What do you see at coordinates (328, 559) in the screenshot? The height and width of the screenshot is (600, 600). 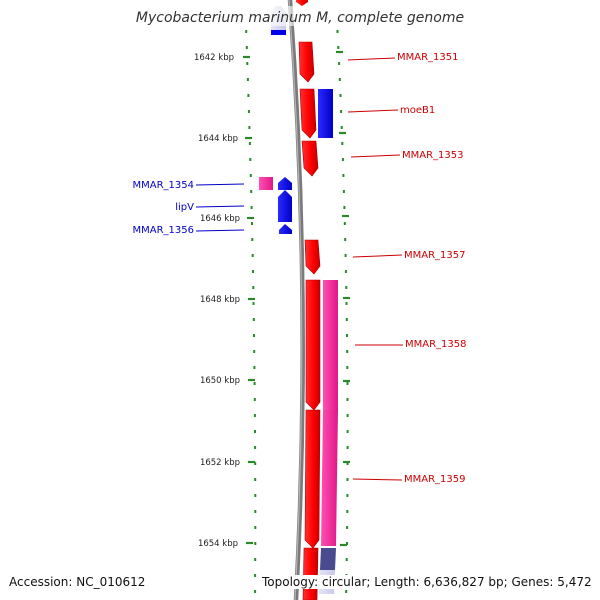 I see `gene-partial-bottom-purple` at bounding box center [328, 559].